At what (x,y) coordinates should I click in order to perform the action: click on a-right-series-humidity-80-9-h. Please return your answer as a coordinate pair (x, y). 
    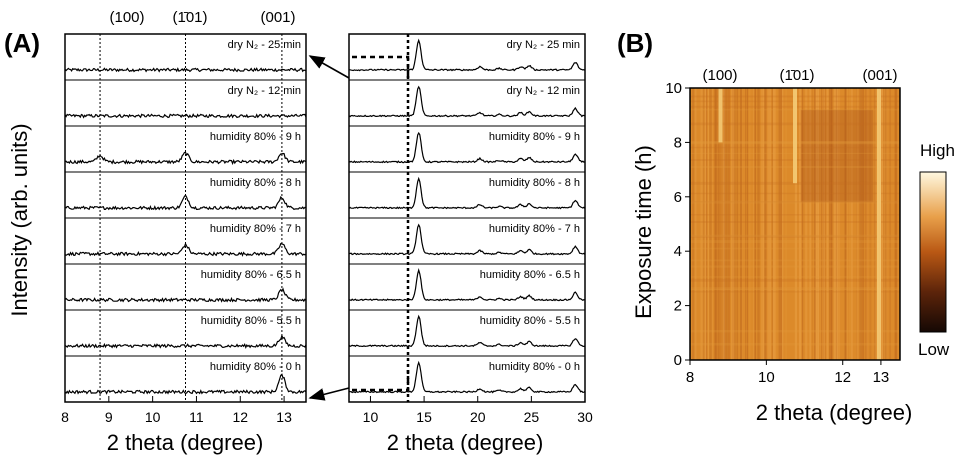
    Looking at the image, I should click on (467, 147).